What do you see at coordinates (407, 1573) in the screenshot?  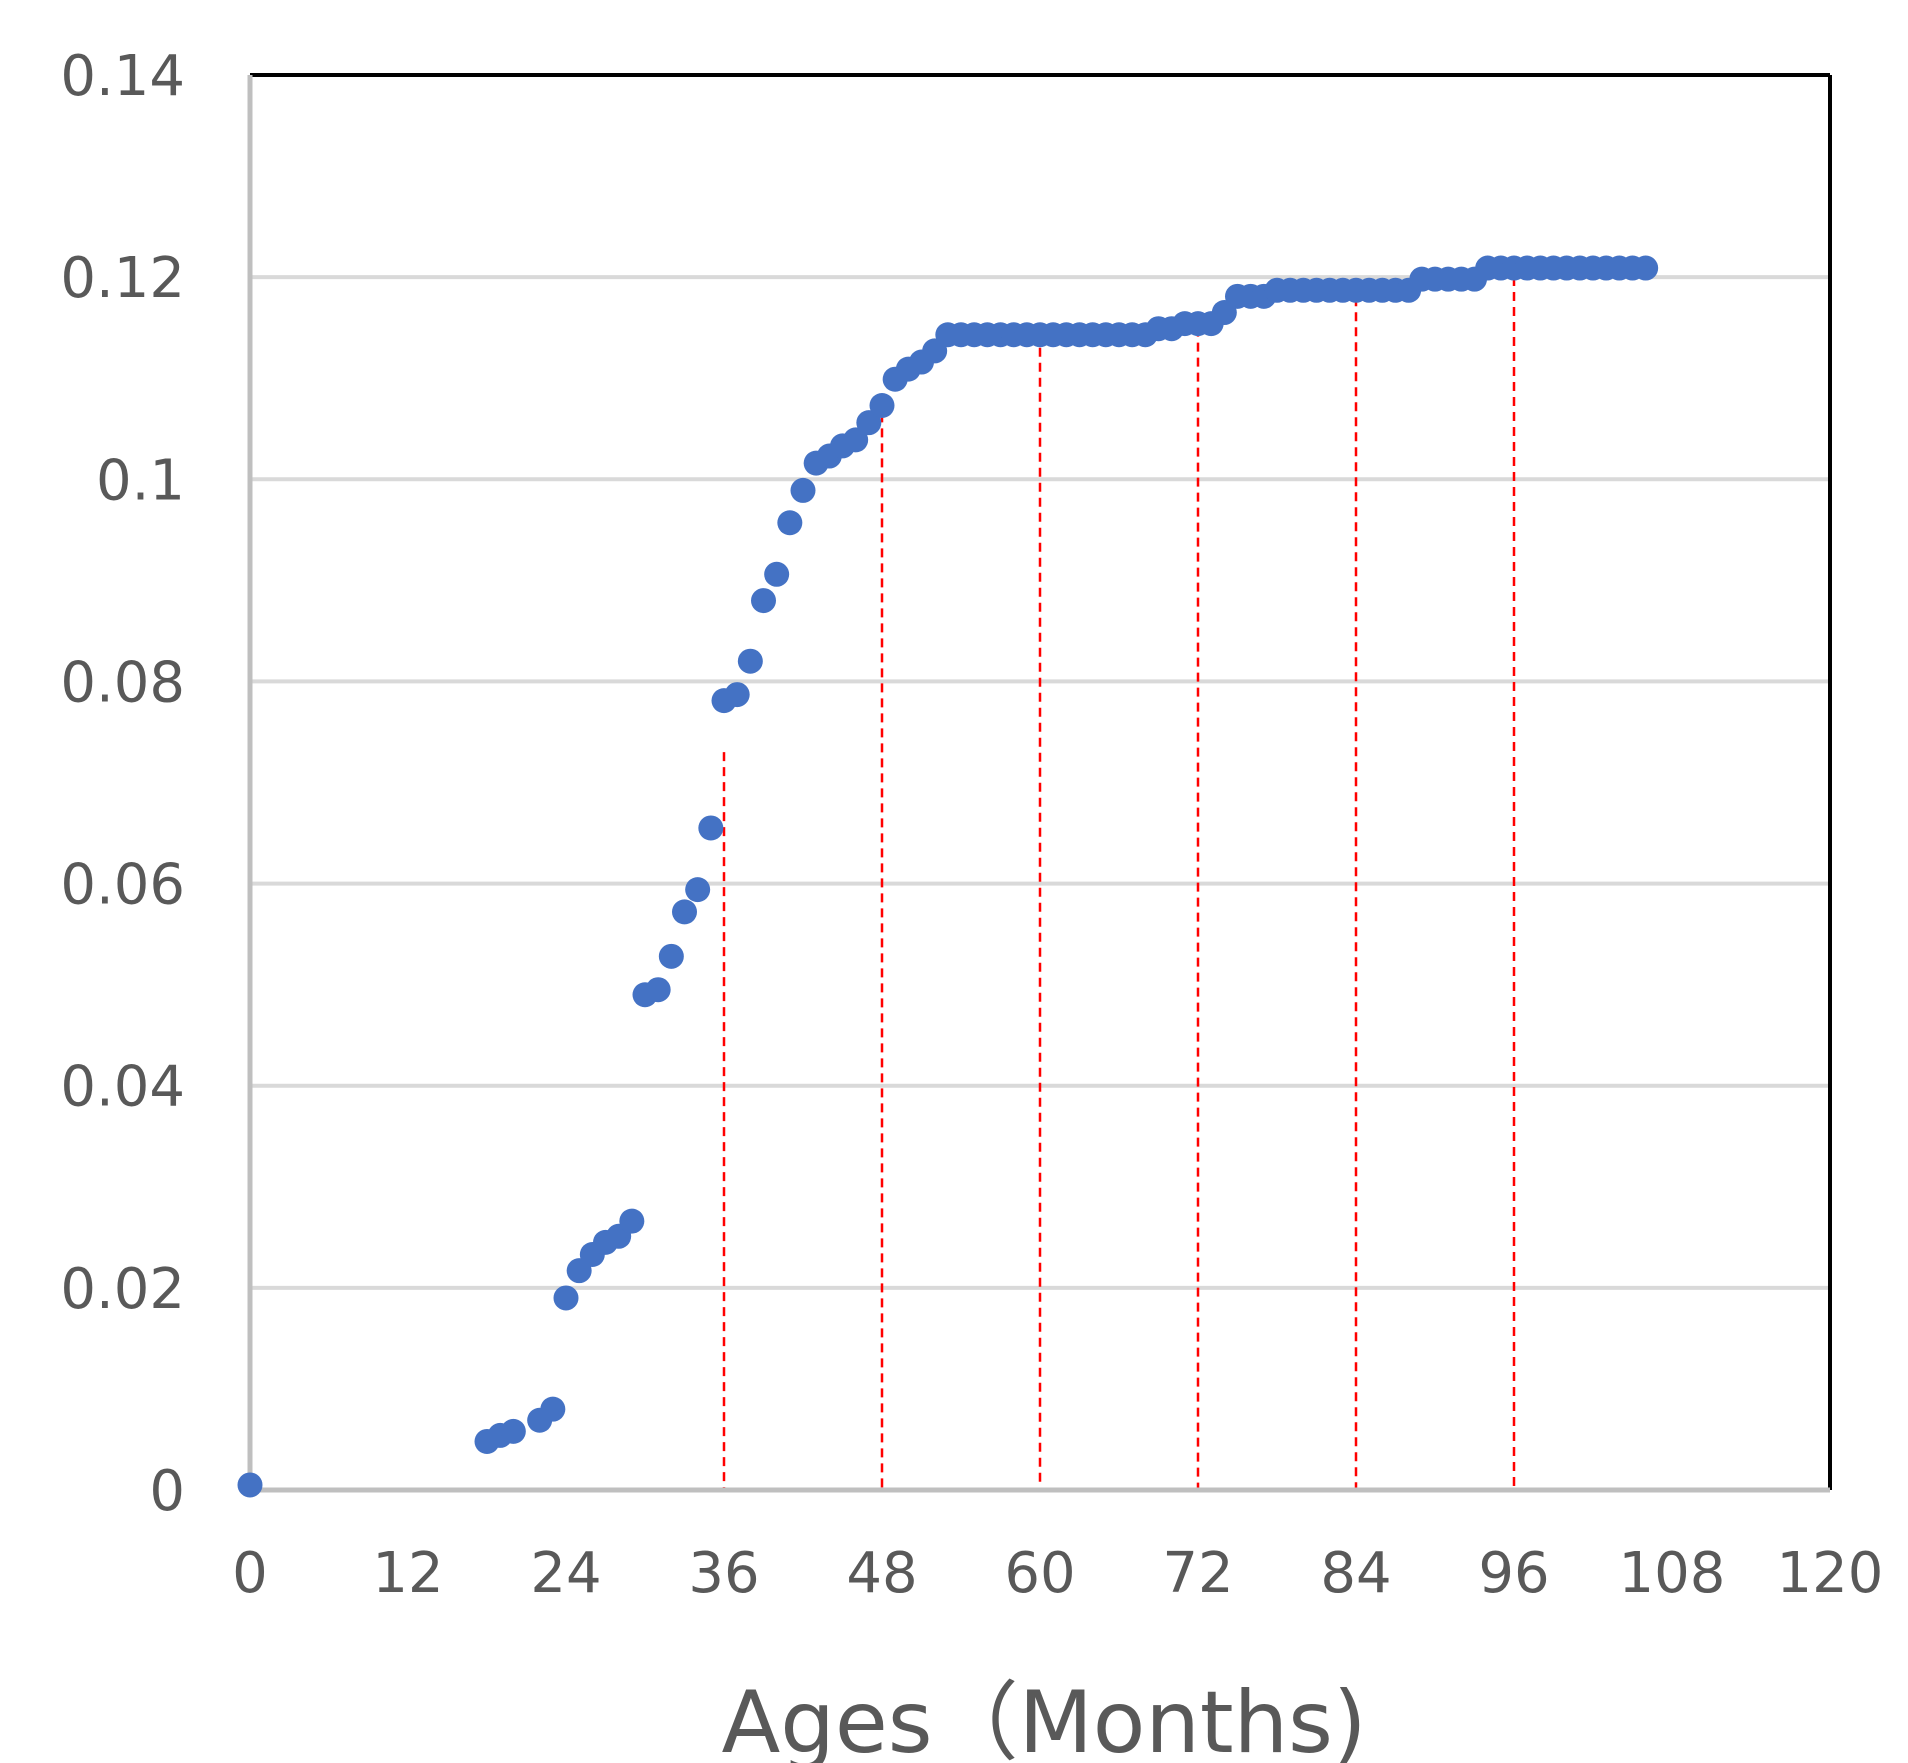 I see `x-tick-label-1: 12` at bounding box center [407, 1573].